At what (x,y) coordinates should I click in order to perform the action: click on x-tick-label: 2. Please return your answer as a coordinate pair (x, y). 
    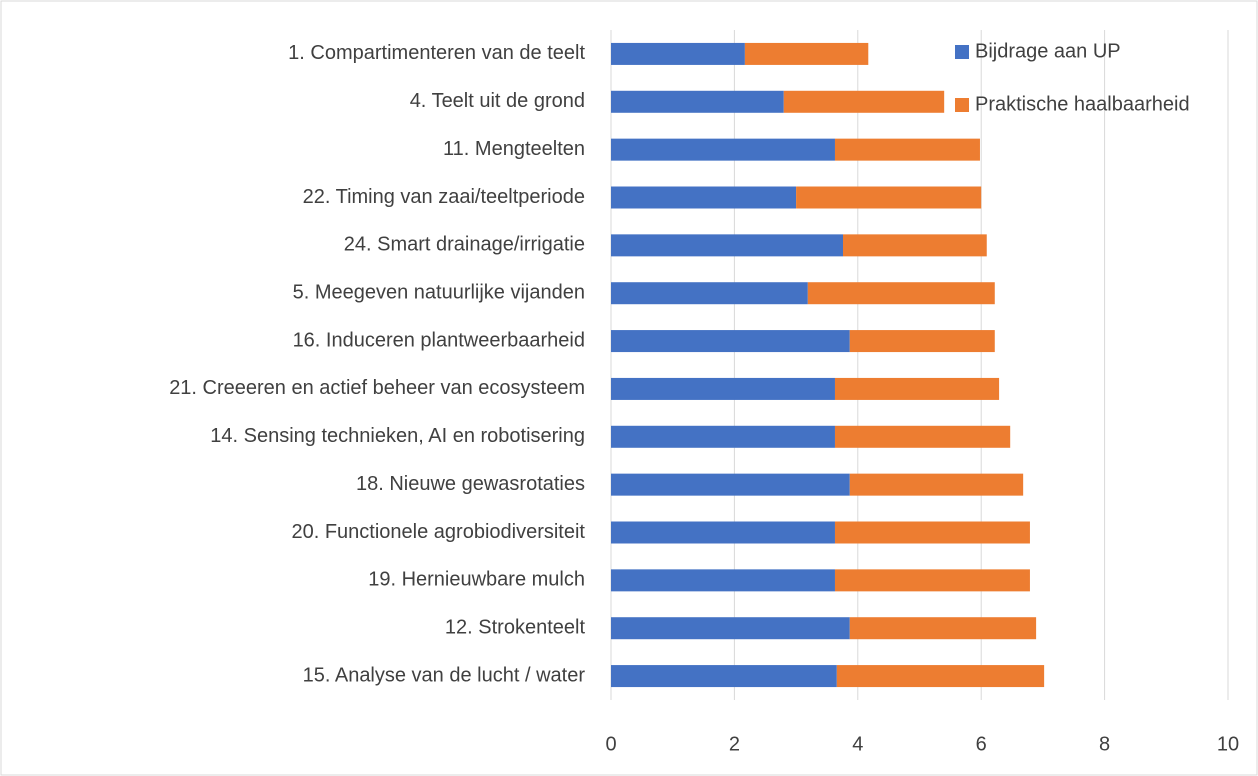
    Looking at the image, I should click on (734, 744).